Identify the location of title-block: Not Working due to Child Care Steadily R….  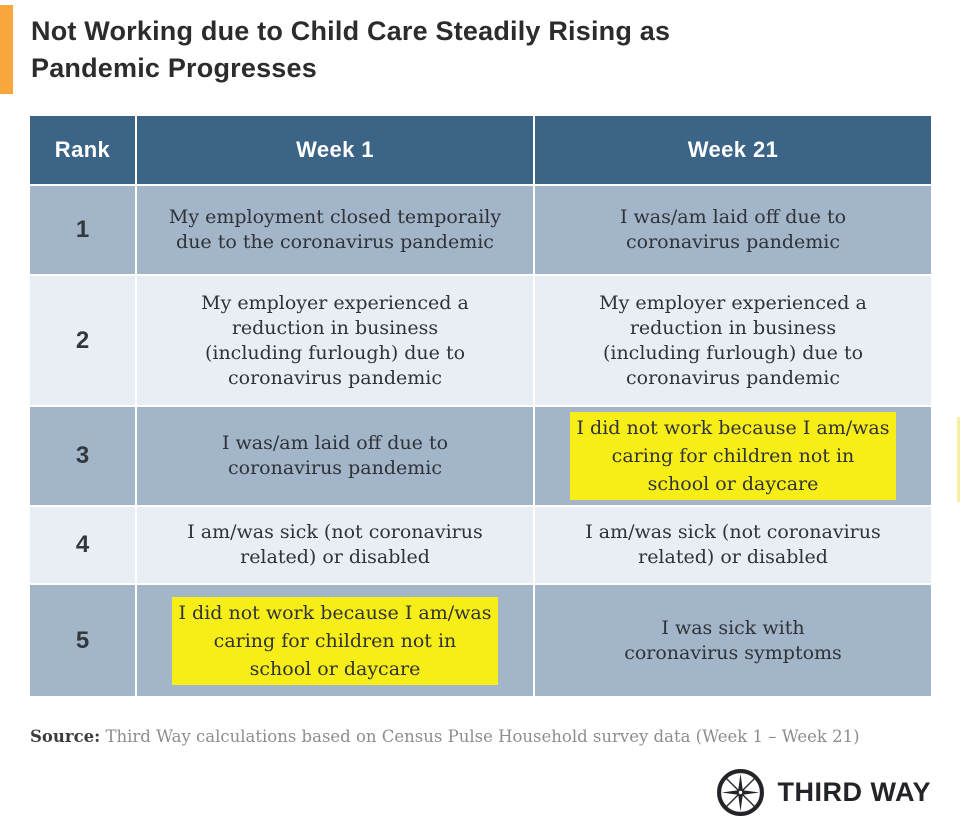
(480, 47).